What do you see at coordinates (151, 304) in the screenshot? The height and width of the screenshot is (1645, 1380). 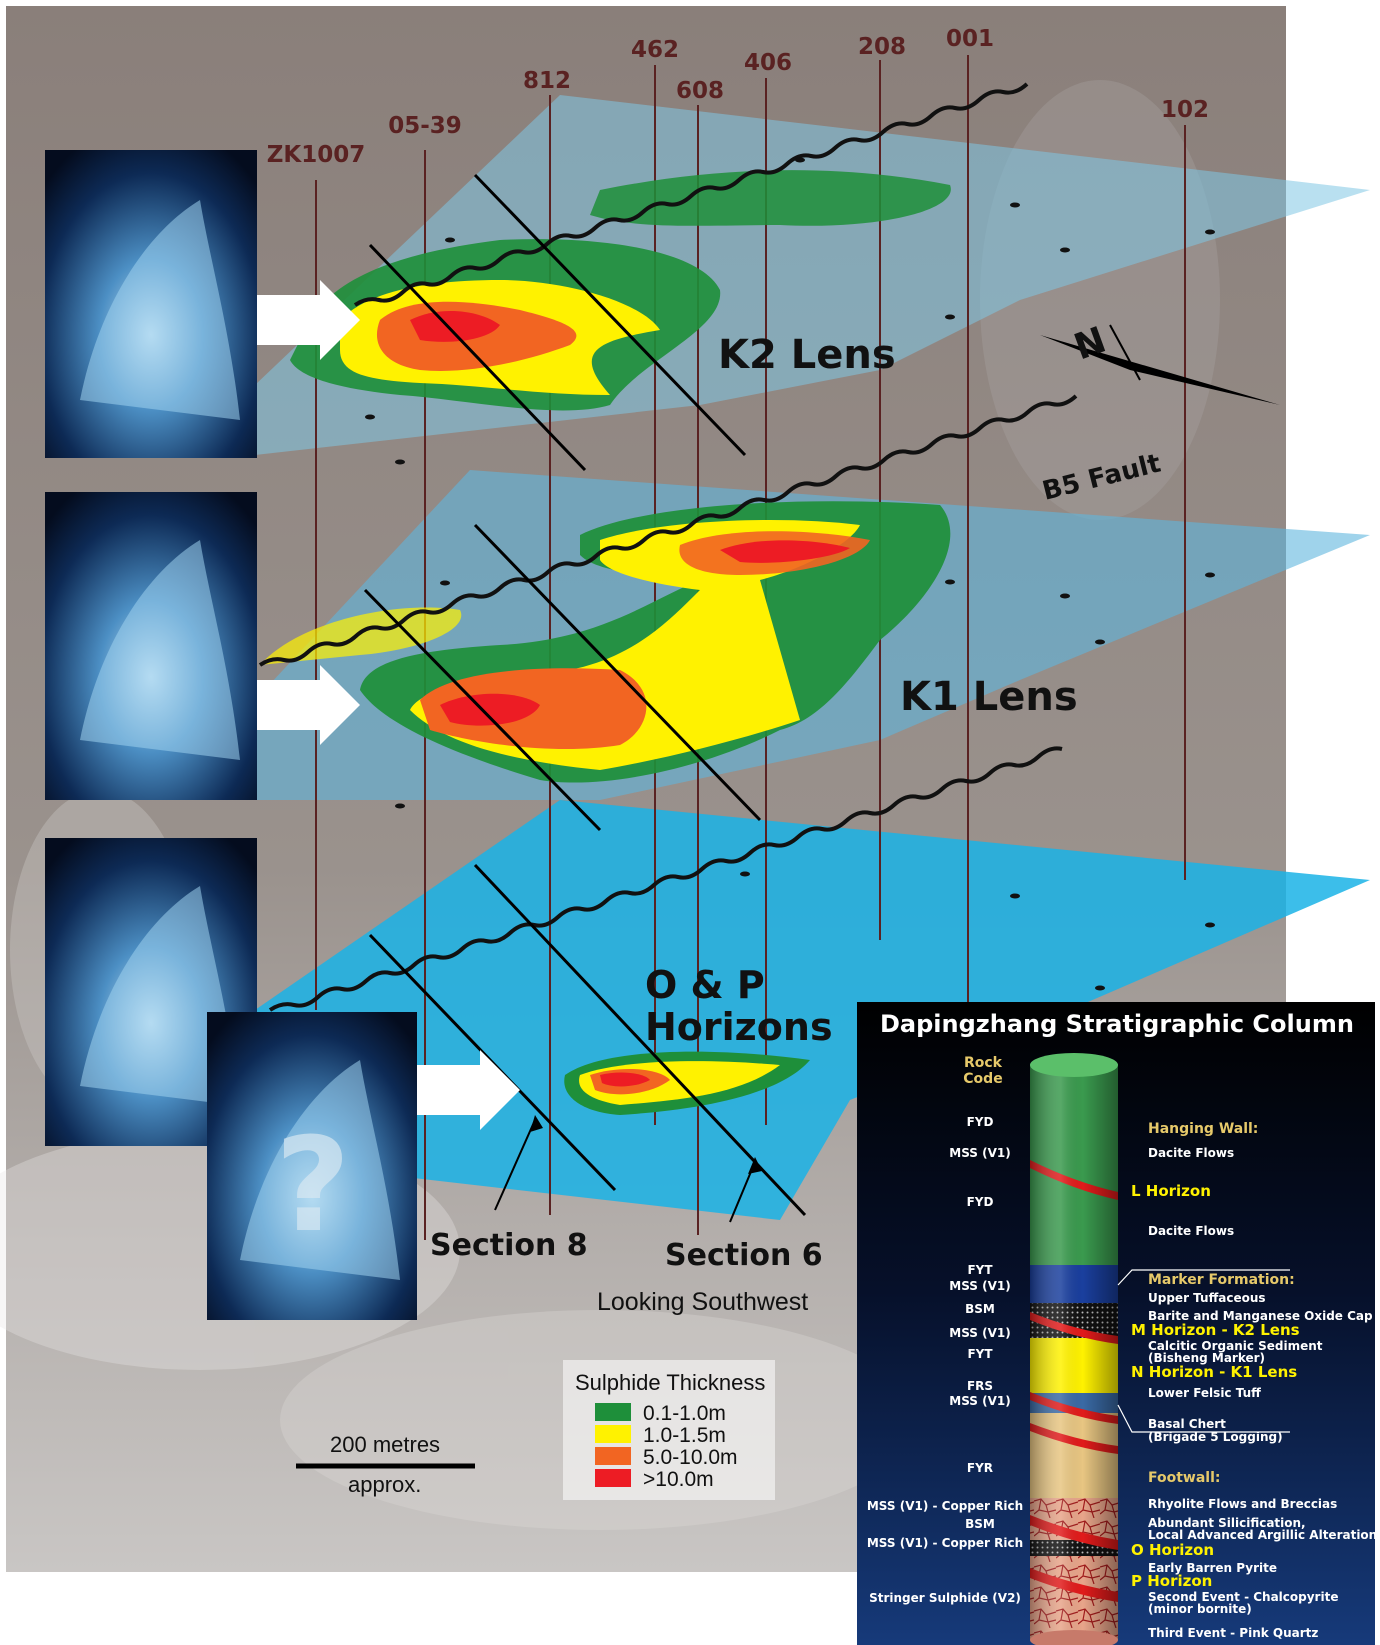 I see `vent-photo-k2` at bounding box center [151, 304].